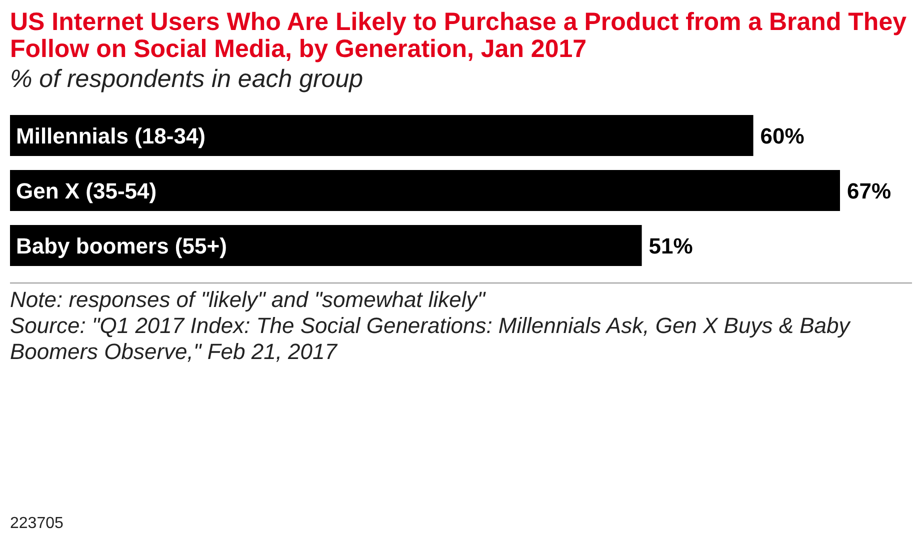 Image resolution: width=922 pixels, height=542 pixels. What do you see at coordinates (869, 191) in the screenshot?
I see `data-label: 67%` at bounding box center [869, 191].